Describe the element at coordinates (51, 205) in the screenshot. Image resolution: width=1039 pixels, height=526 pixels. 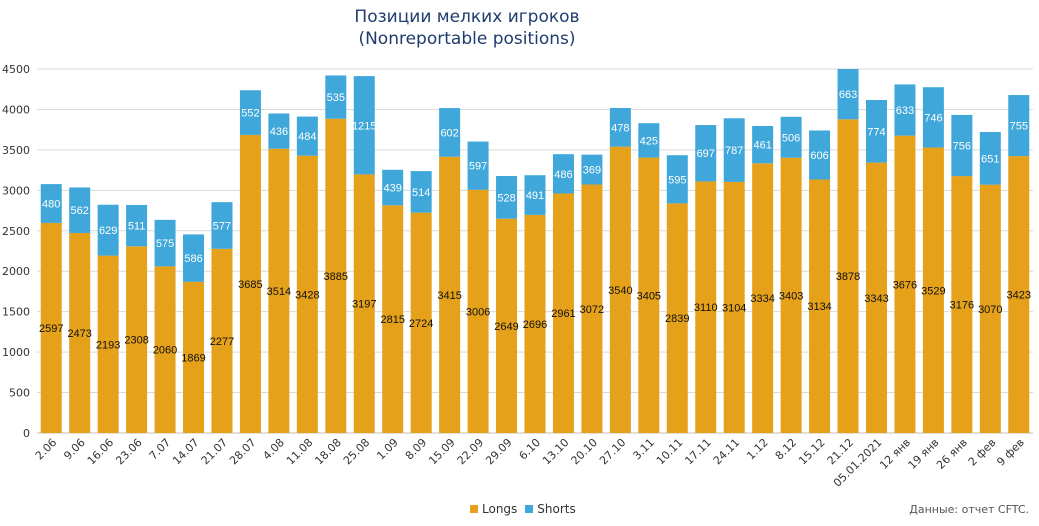
I see `data-label-shorts: 480` at that location.